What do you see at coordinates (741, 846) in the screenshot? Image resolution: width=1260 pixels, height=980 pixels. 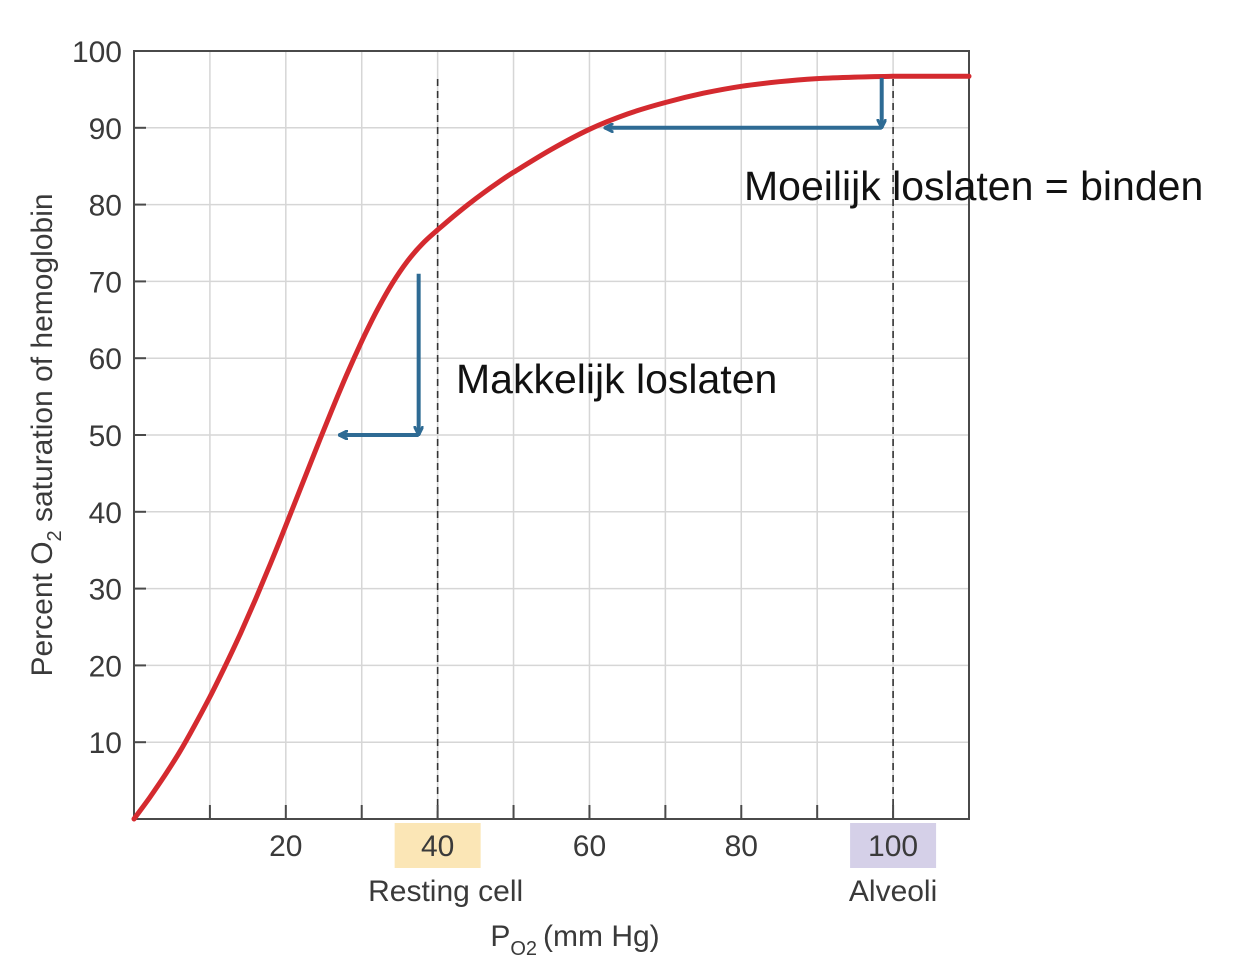 I see `x-tick-label: 80` at bounding box center [741, 846].